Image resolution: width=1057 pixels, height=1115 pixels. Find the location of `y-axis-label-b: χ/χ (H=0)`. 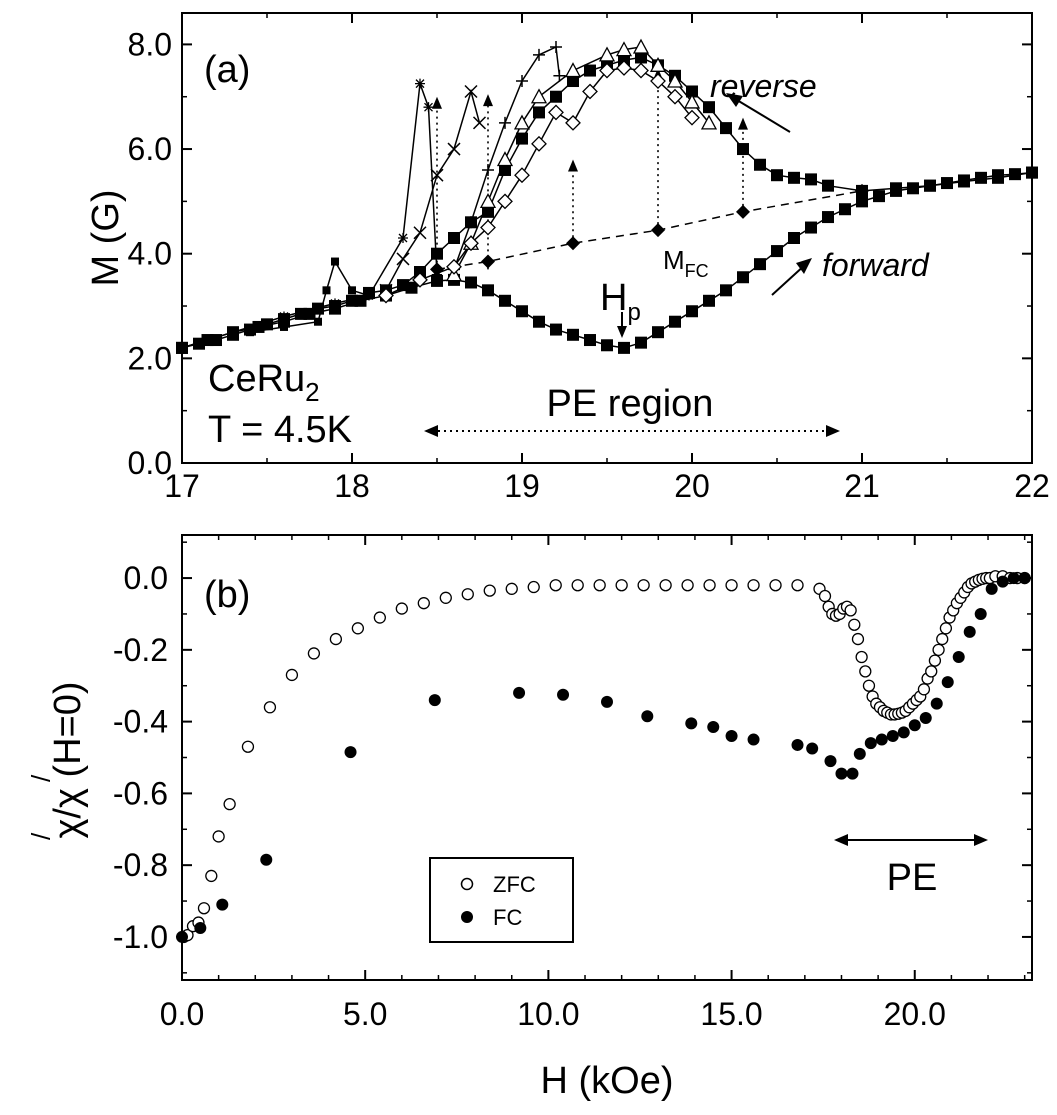

y-axis-label-b: χ/χ (H=0) is located at coordinates (68, 759).